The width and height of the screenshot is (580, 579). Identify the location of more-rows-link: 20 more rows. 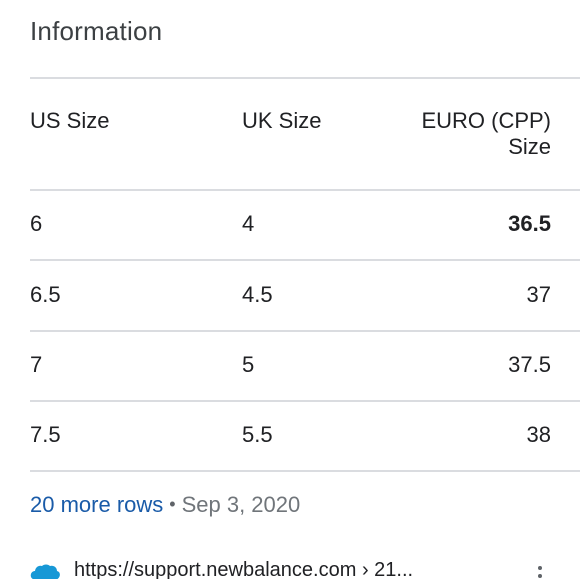
(97, 504).